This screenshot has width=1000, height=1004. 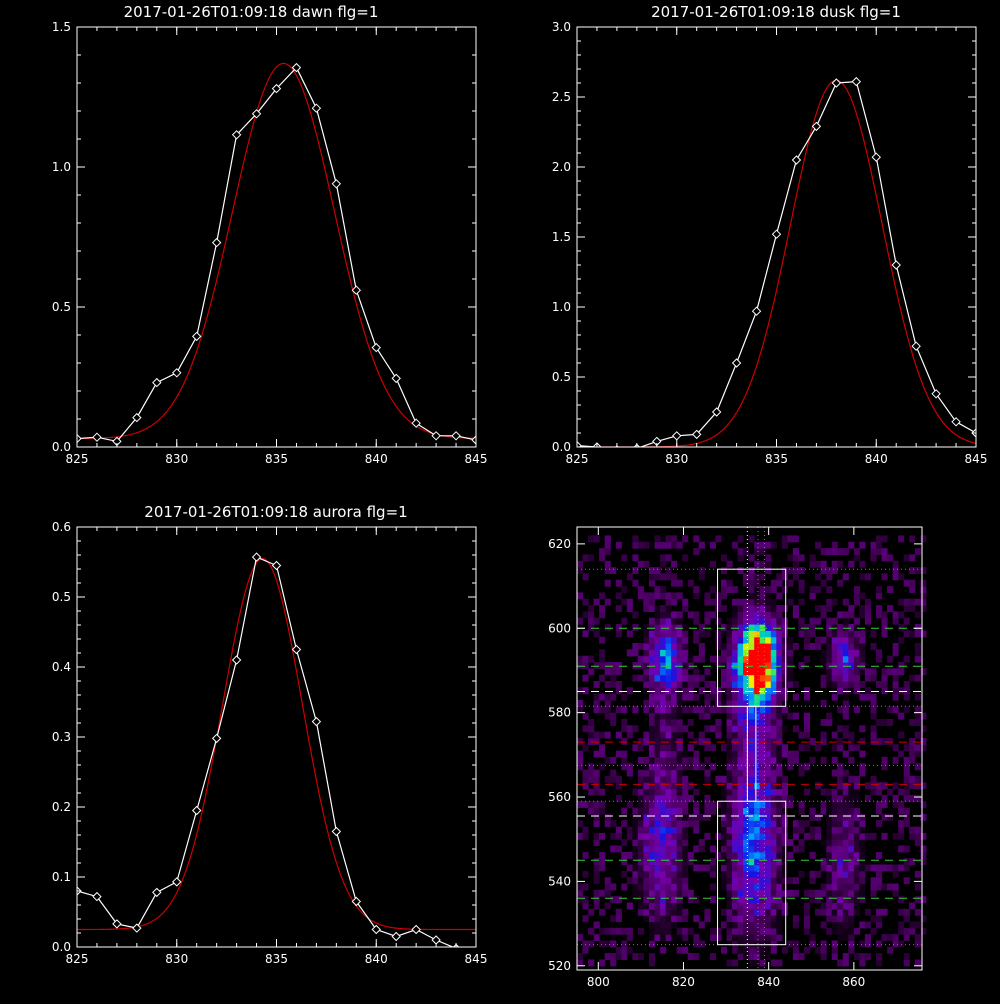 What do you see at coordinates (559, 628) in the screenshot?
I see `y-tick-label: 600` at bounding box center [559, 628].